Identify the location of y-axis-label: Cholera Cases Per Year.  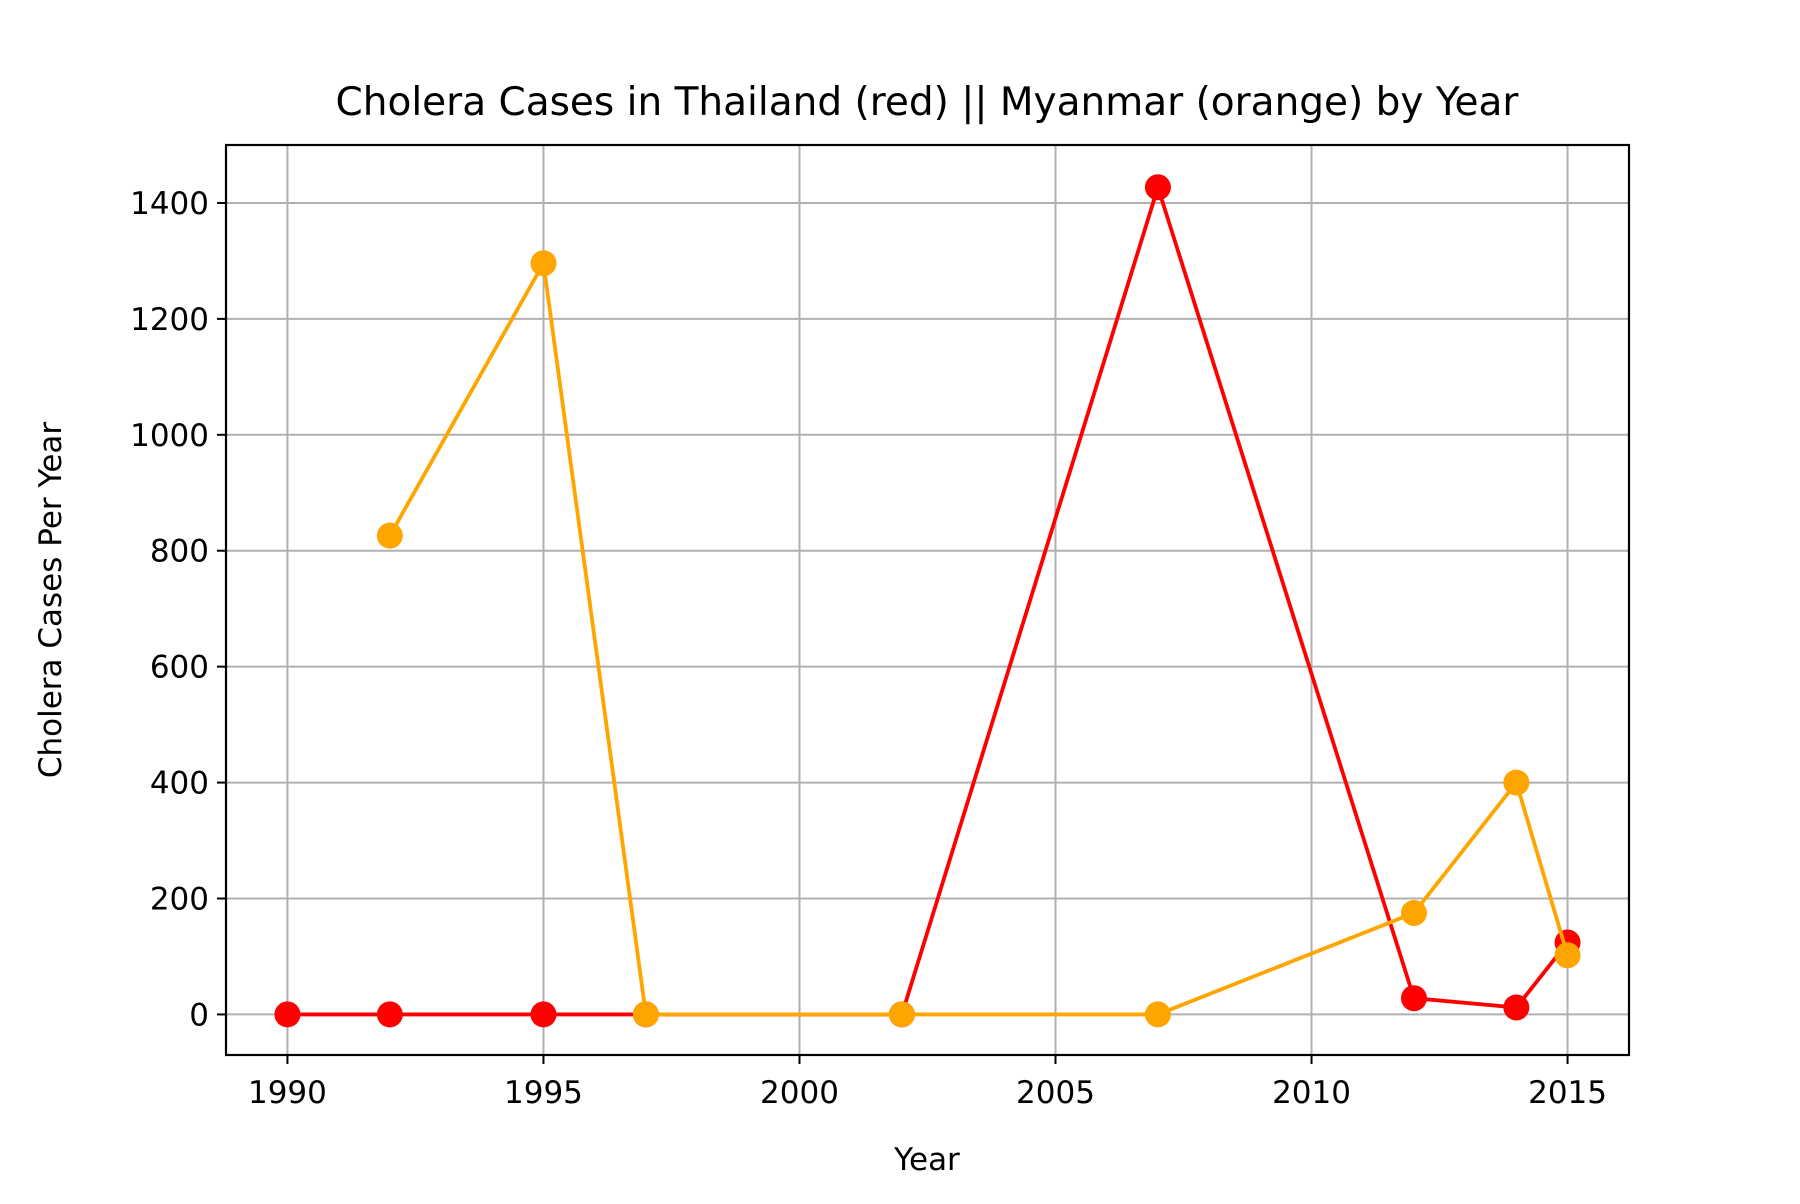
(51, 600).